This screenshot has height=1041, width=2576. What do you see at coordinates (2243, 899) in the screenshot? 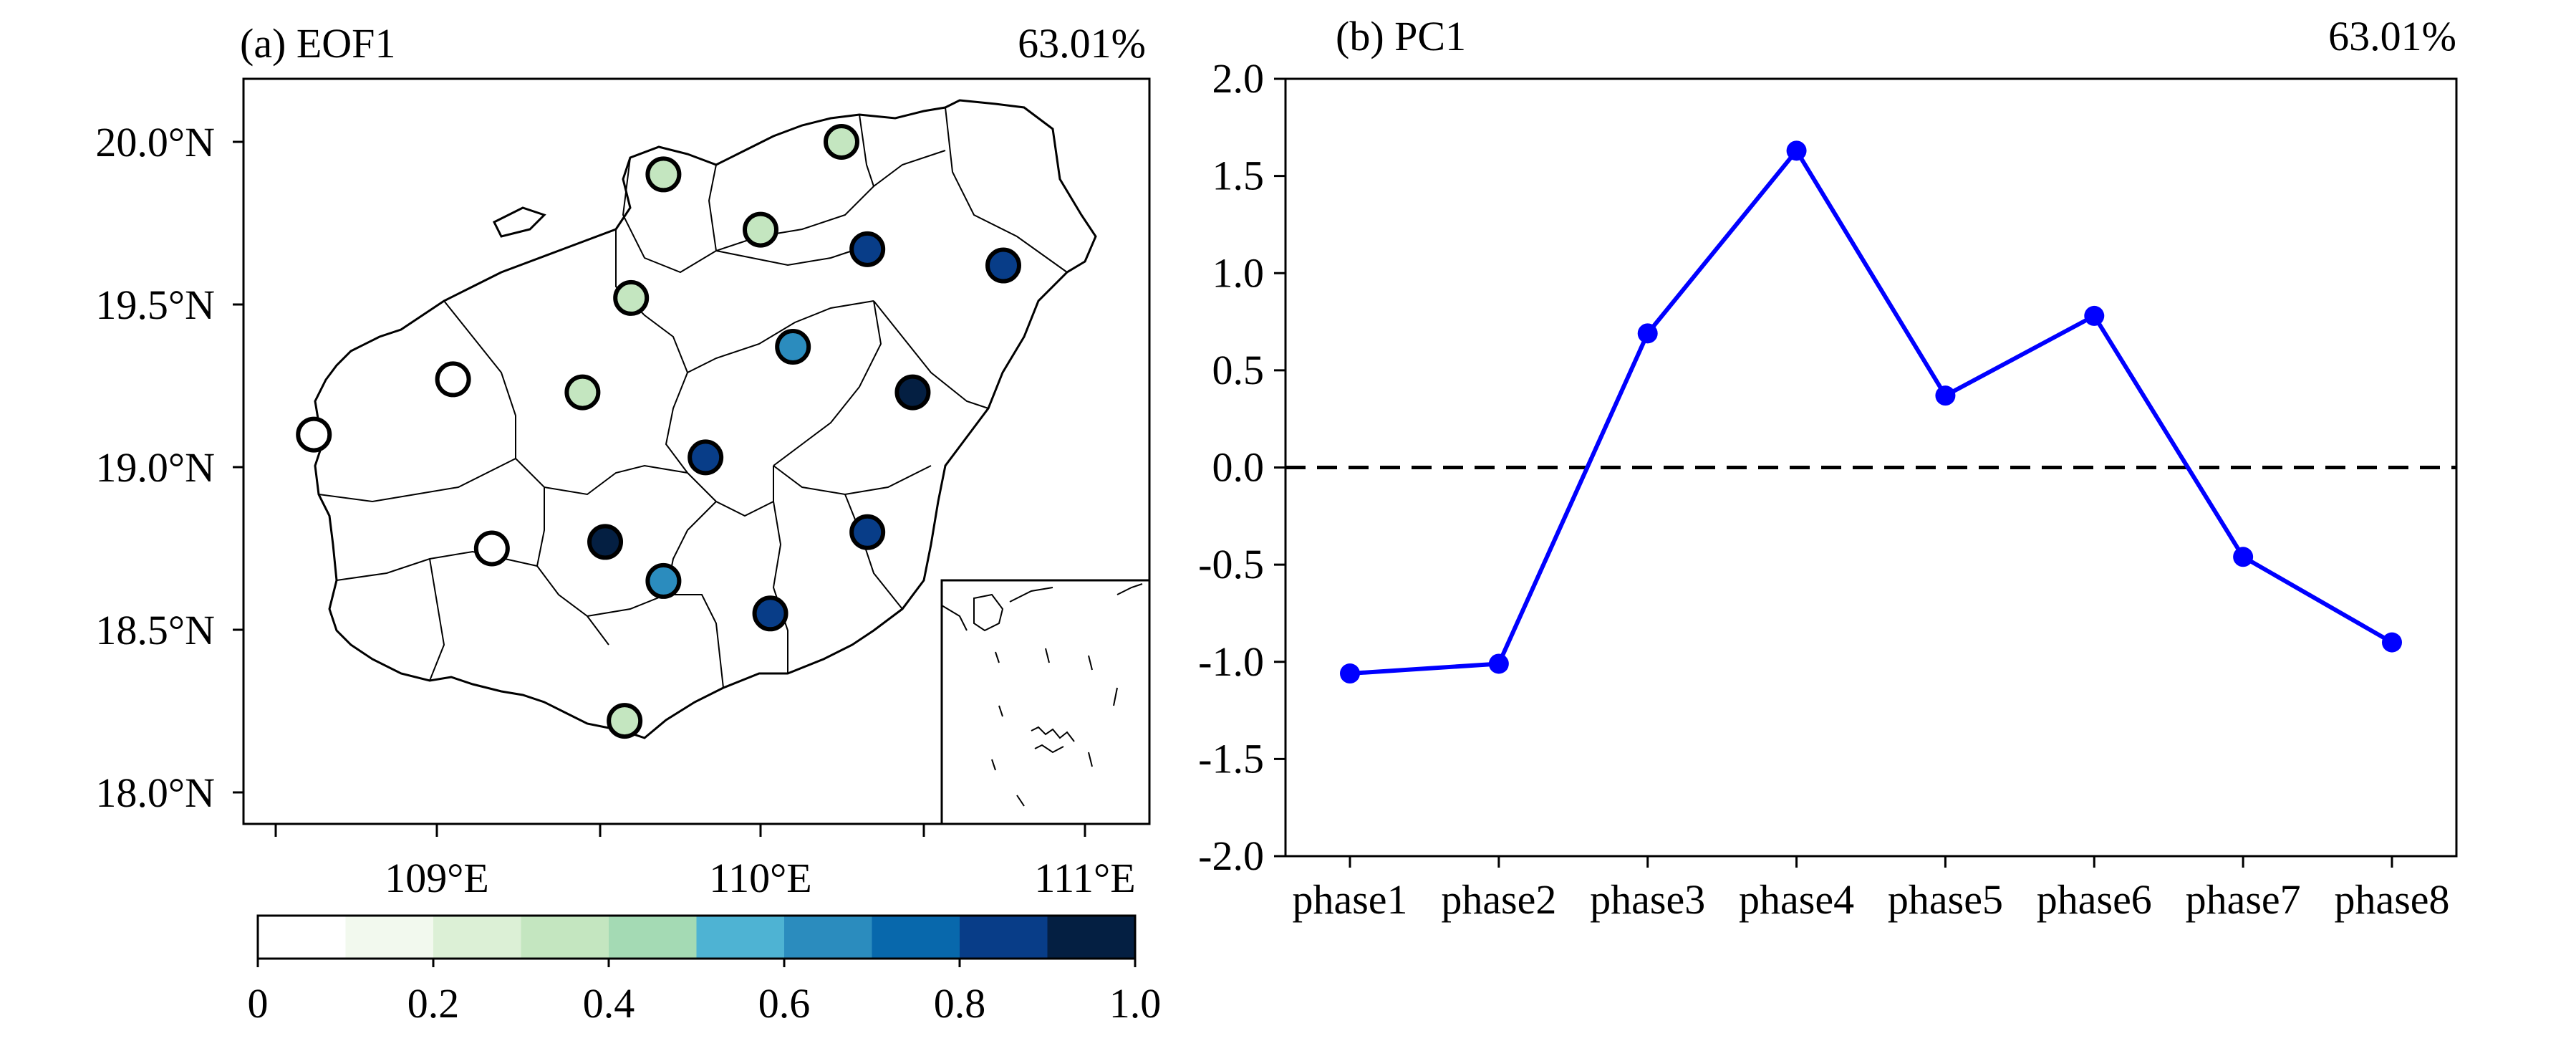
I see `x-tick-label: phase7` at bounding box center [2243, 899].